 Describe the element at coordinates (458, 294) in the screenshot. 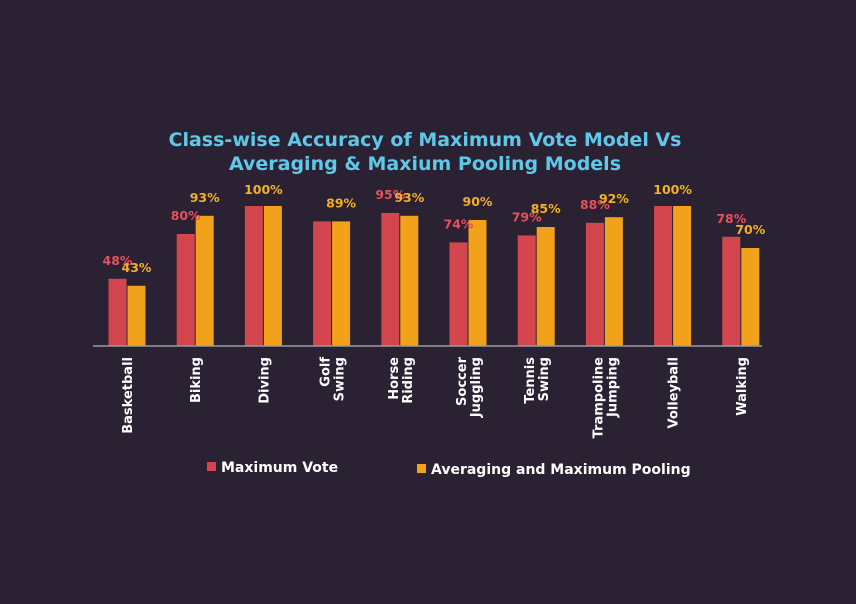

I see `bar-soccer-juggling-maximum-vote` at that location.